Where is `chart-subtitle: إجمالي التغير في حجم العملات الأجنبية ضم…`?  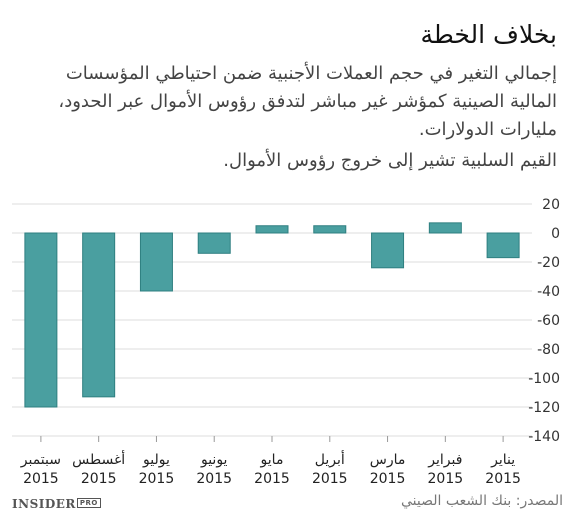
chart-subtitle: إجمالي التغير في حجم العملات الأجنبية ضم… is located at coordinates (307, 101).